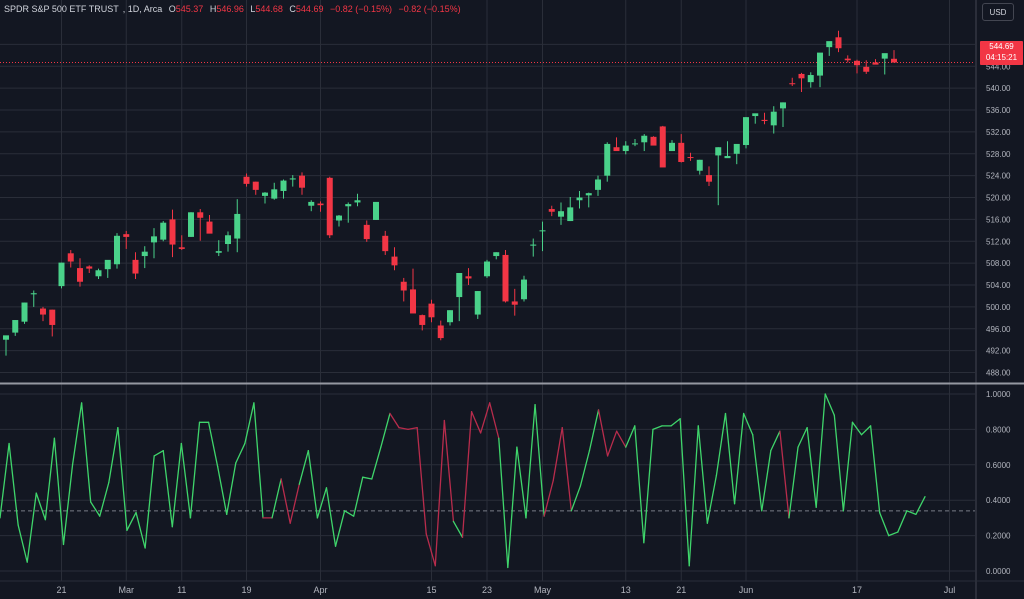 Image resolution: width=1024 pixels, height=599 pixels. I want to click on change-value: −0.82 (−0.15%), so click(361, 9).